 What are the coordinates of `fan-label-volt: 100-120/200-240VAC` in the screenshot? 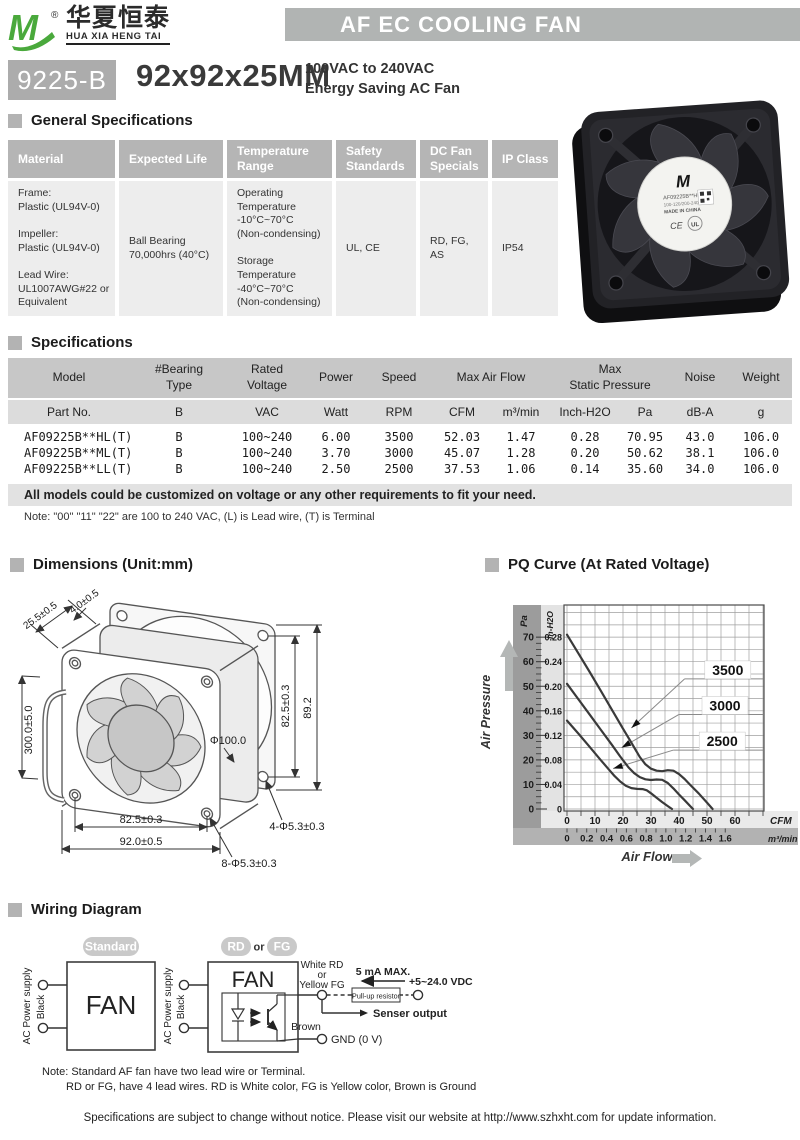 It's located at (685, 203).